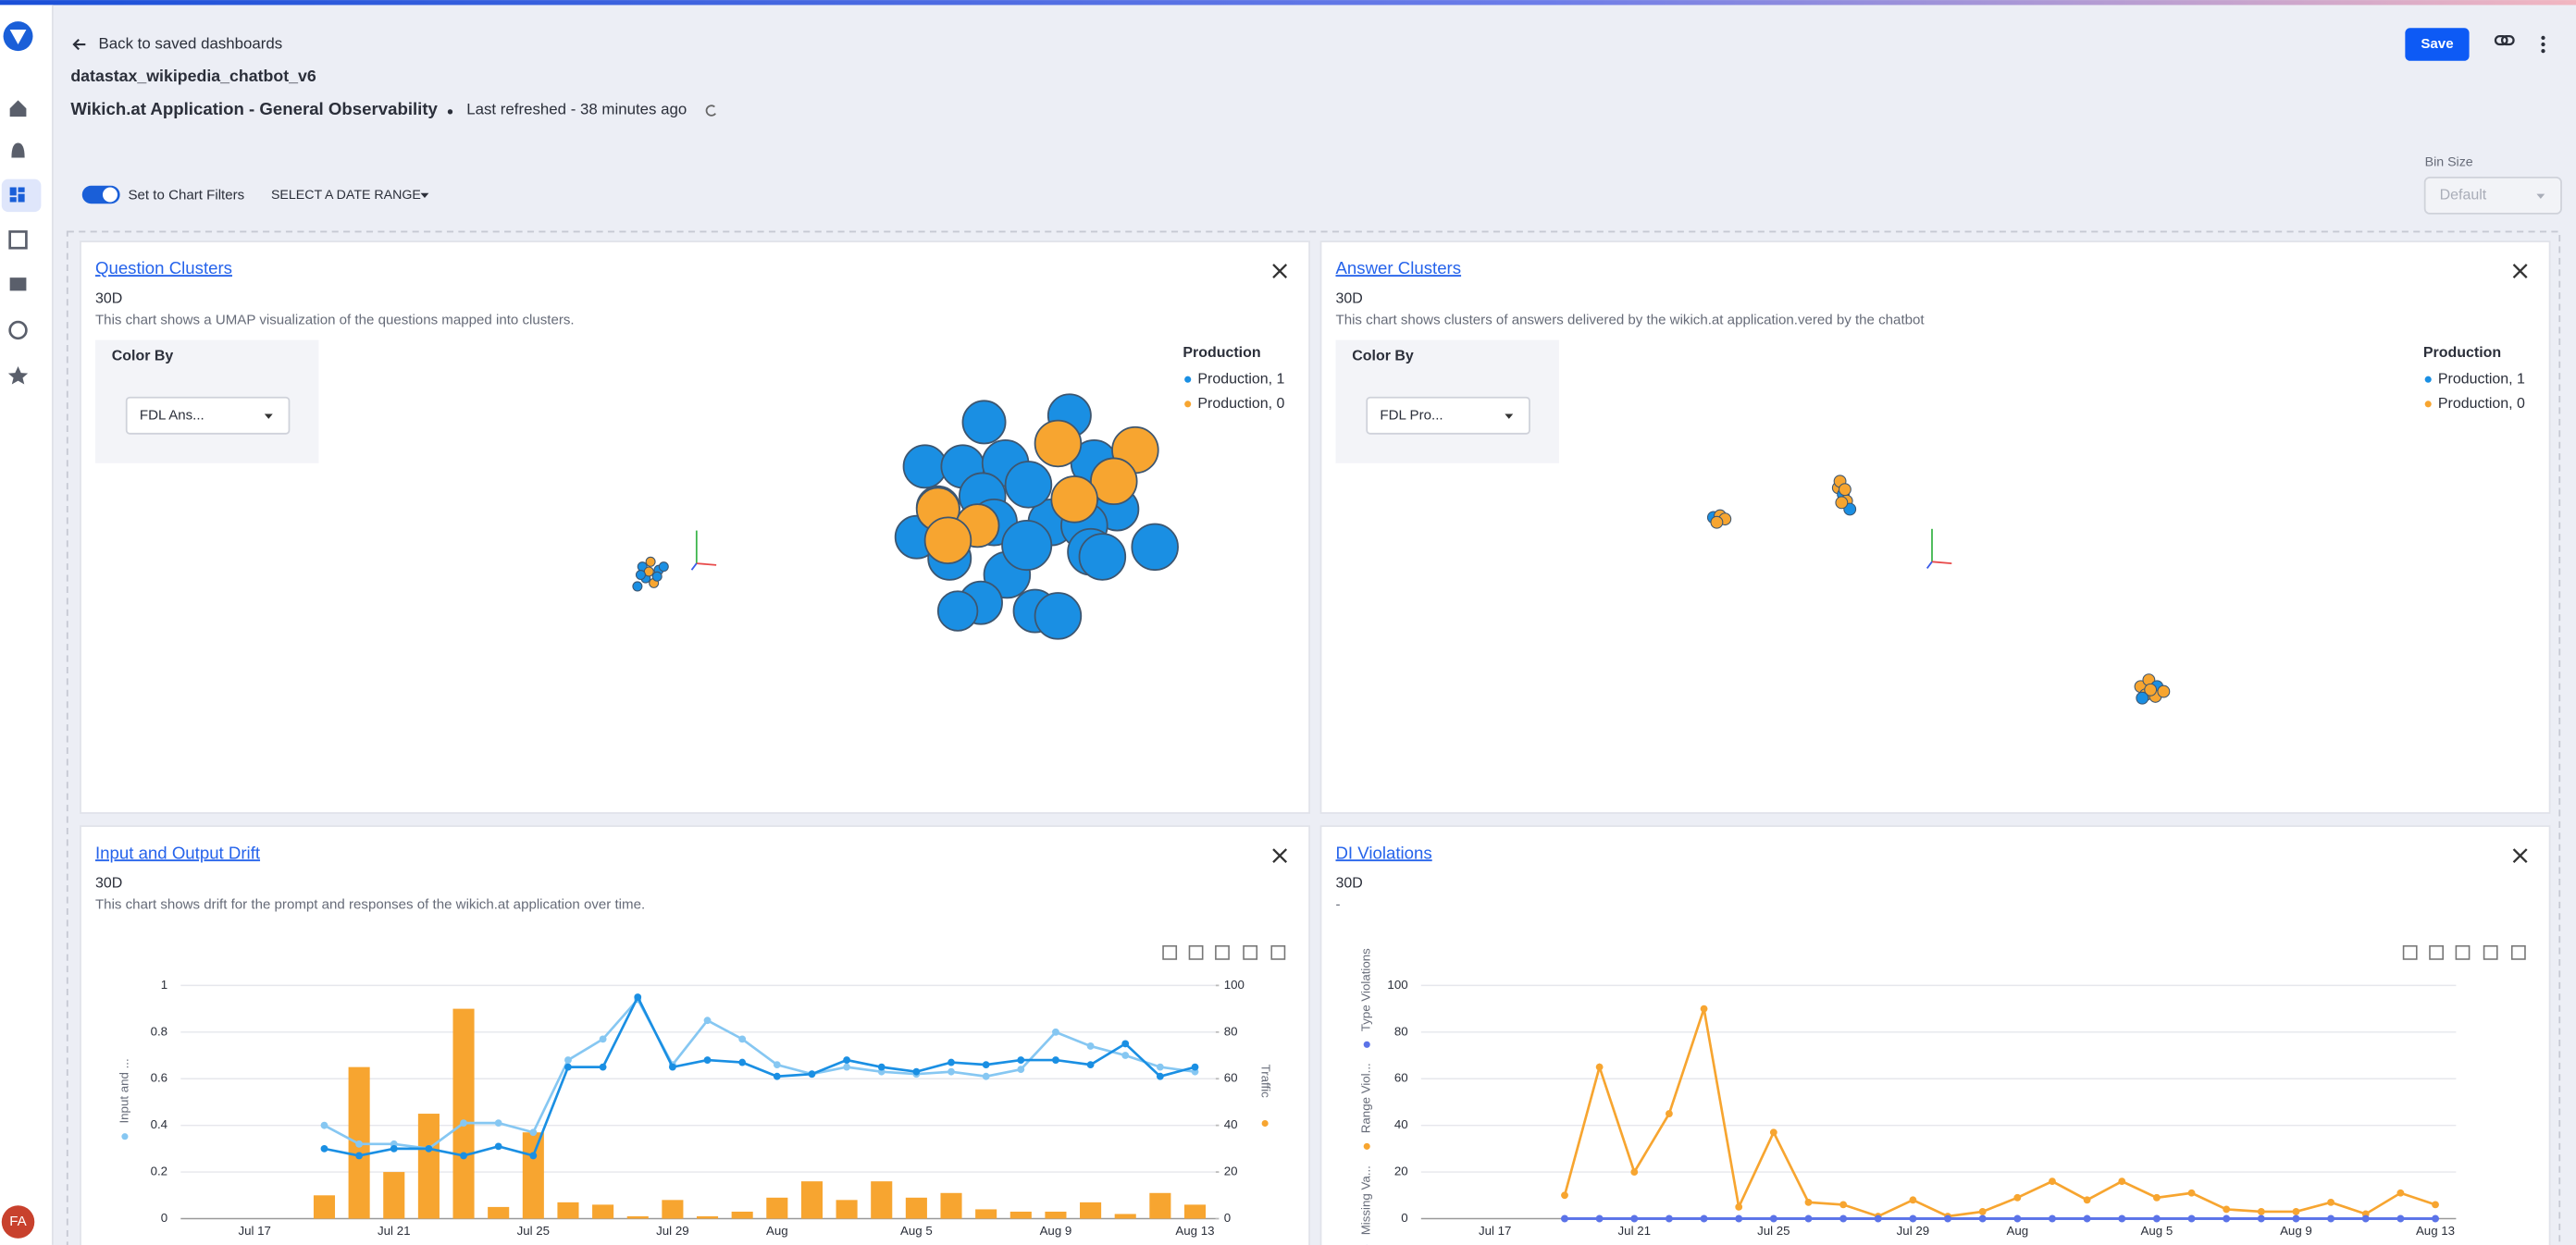 Image resolution: width=2576 pixels, height=1245 pixels. I want to click on nav-favorites, so click(18, 375).